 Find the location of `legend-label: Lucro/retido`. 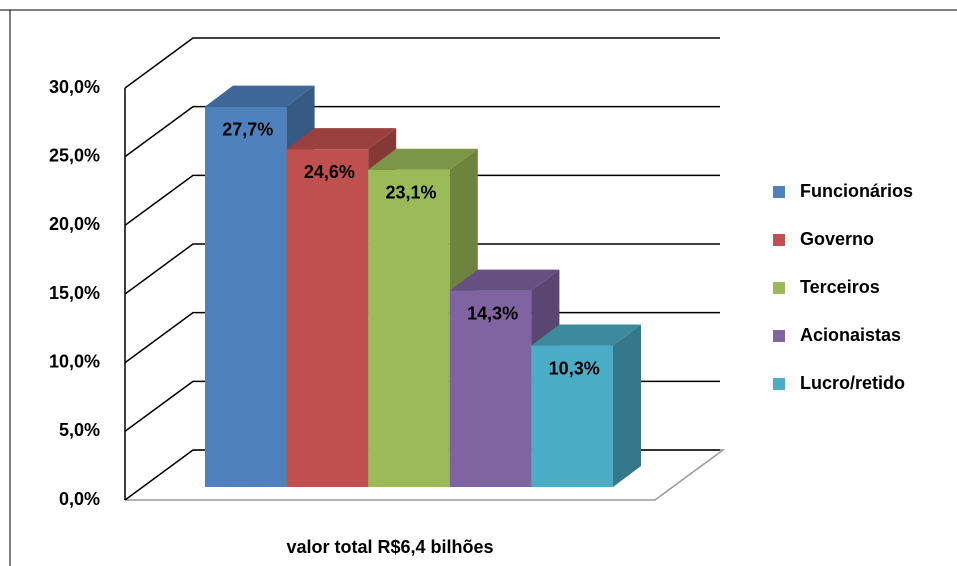

legend-label: Lucro/retido is located at coordinates (852, 383).